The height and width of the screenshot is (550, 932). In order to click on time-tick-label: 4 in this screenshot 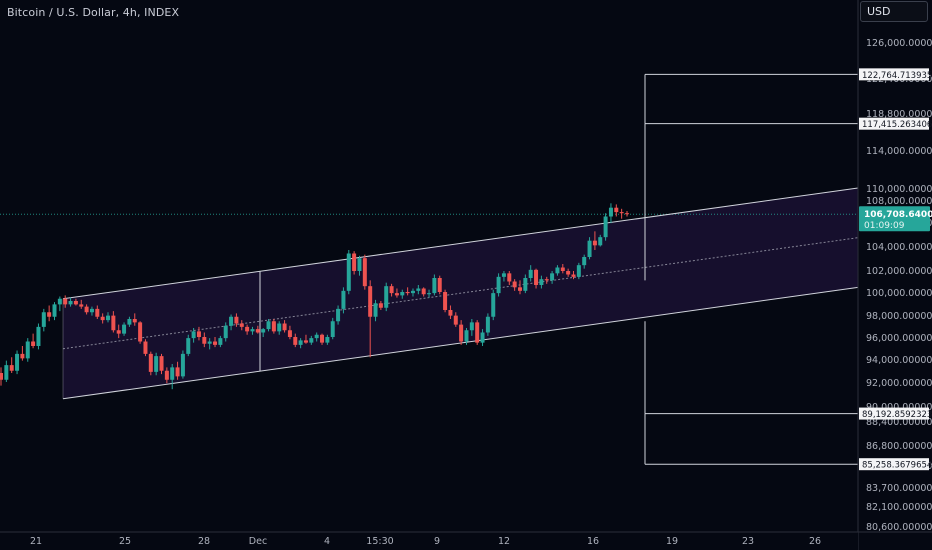, I will do `click(327, 541)`.